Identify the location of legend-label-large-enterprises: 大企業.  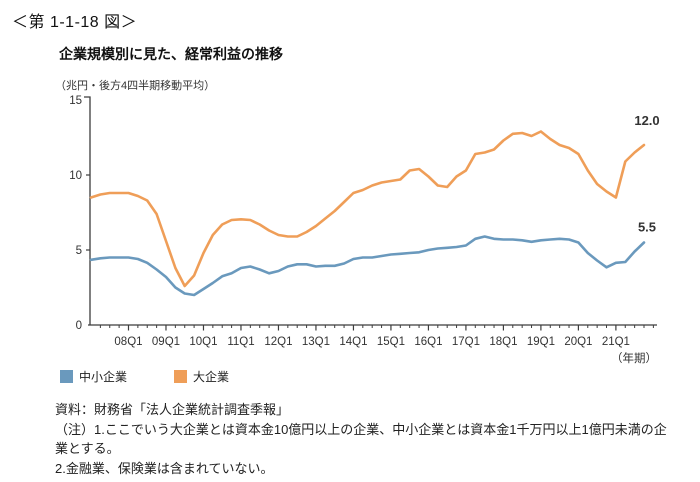
(211, 377).